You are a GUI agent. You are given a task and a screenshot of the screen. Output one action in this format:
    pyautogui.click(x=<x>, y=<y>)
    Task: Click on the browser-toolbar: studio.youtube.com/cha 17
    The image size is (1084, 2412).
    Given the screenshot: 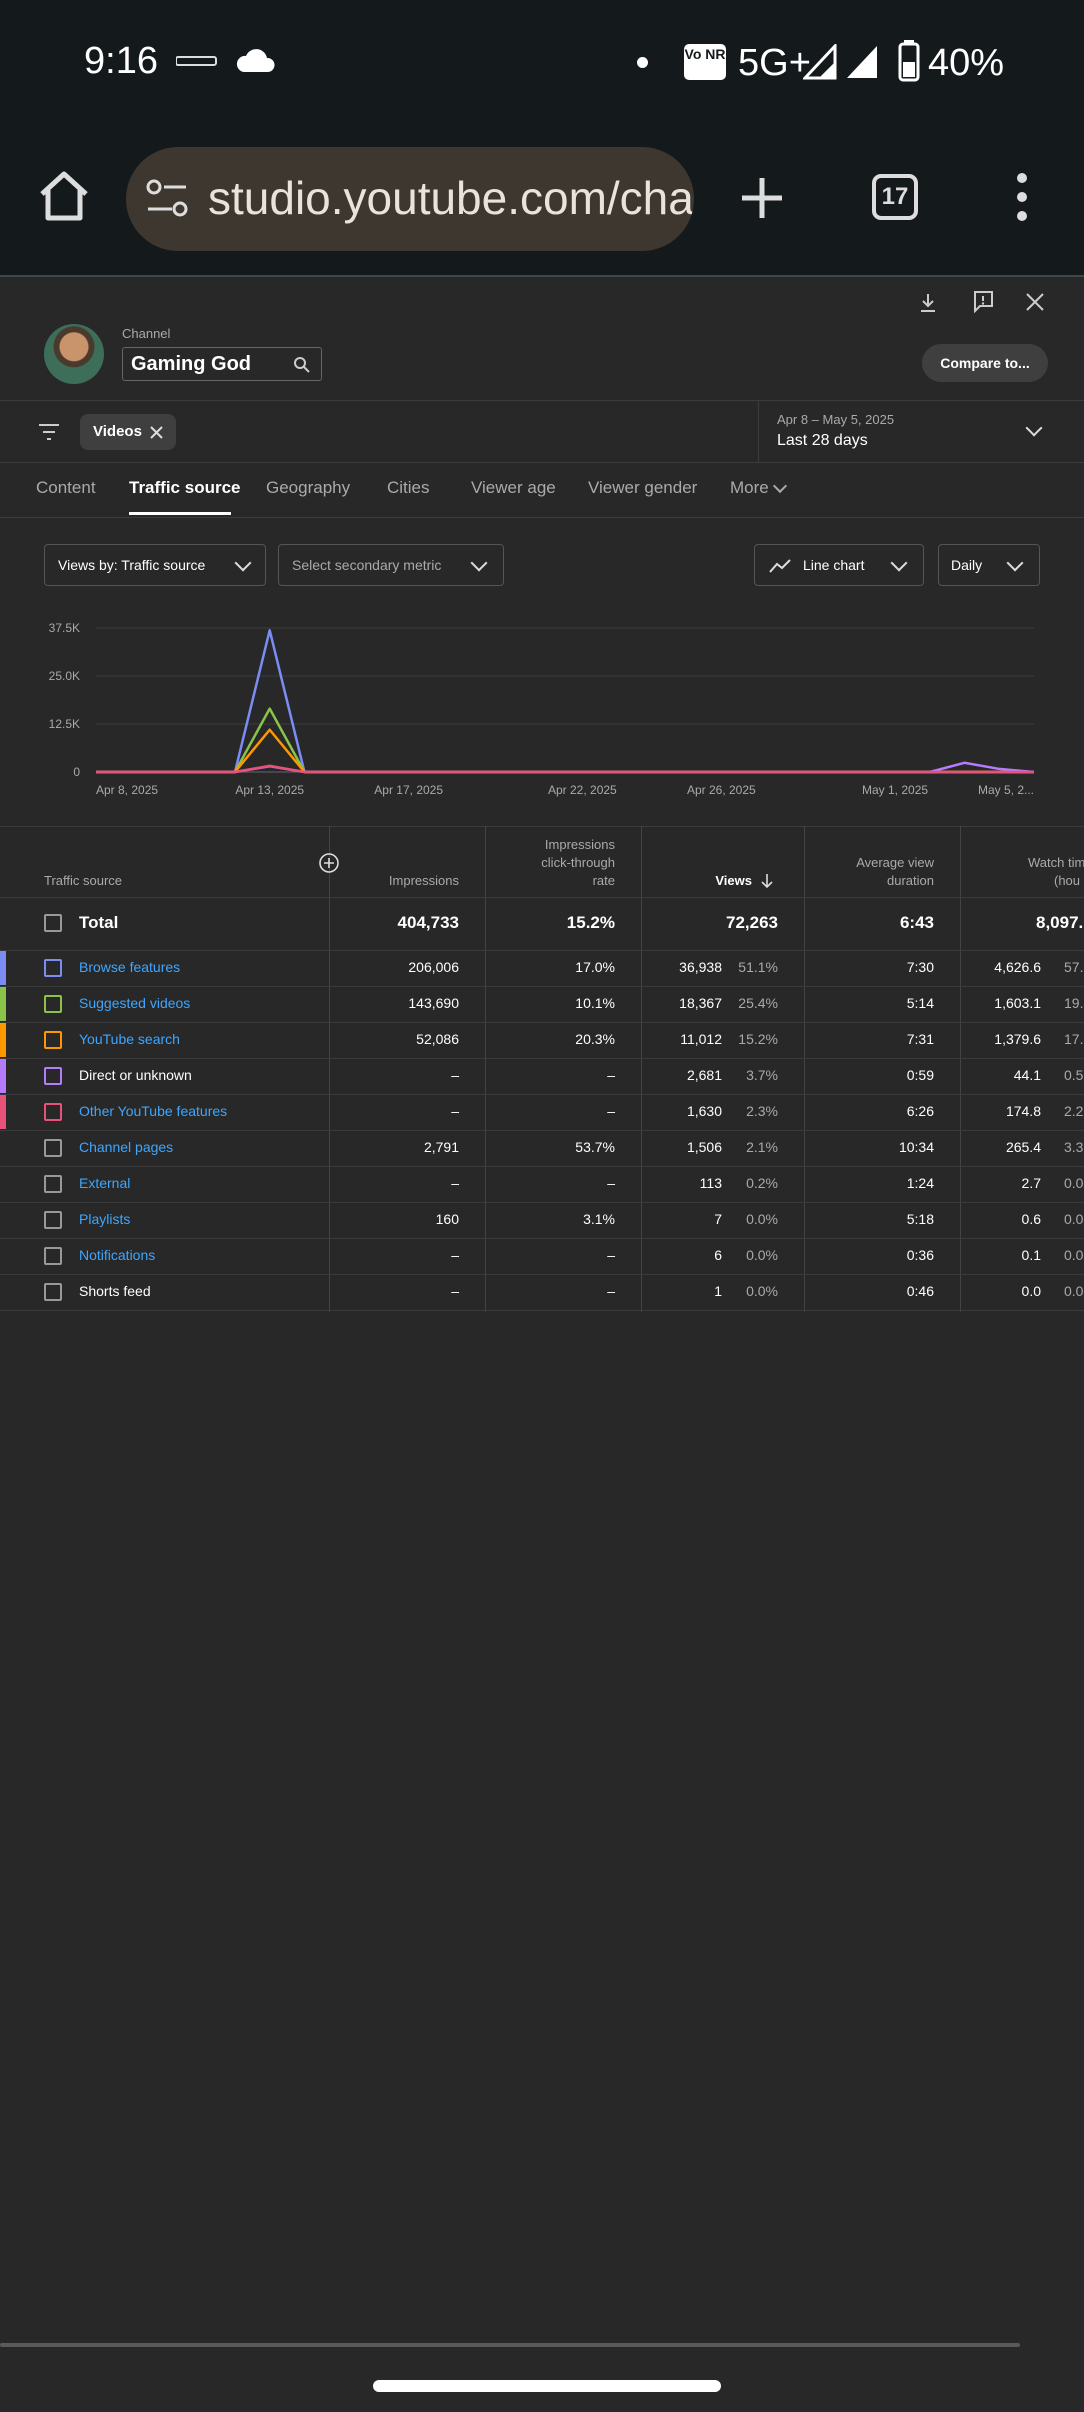 What is the action you would take?
    pyautogui.click(x=542, y=203)
    